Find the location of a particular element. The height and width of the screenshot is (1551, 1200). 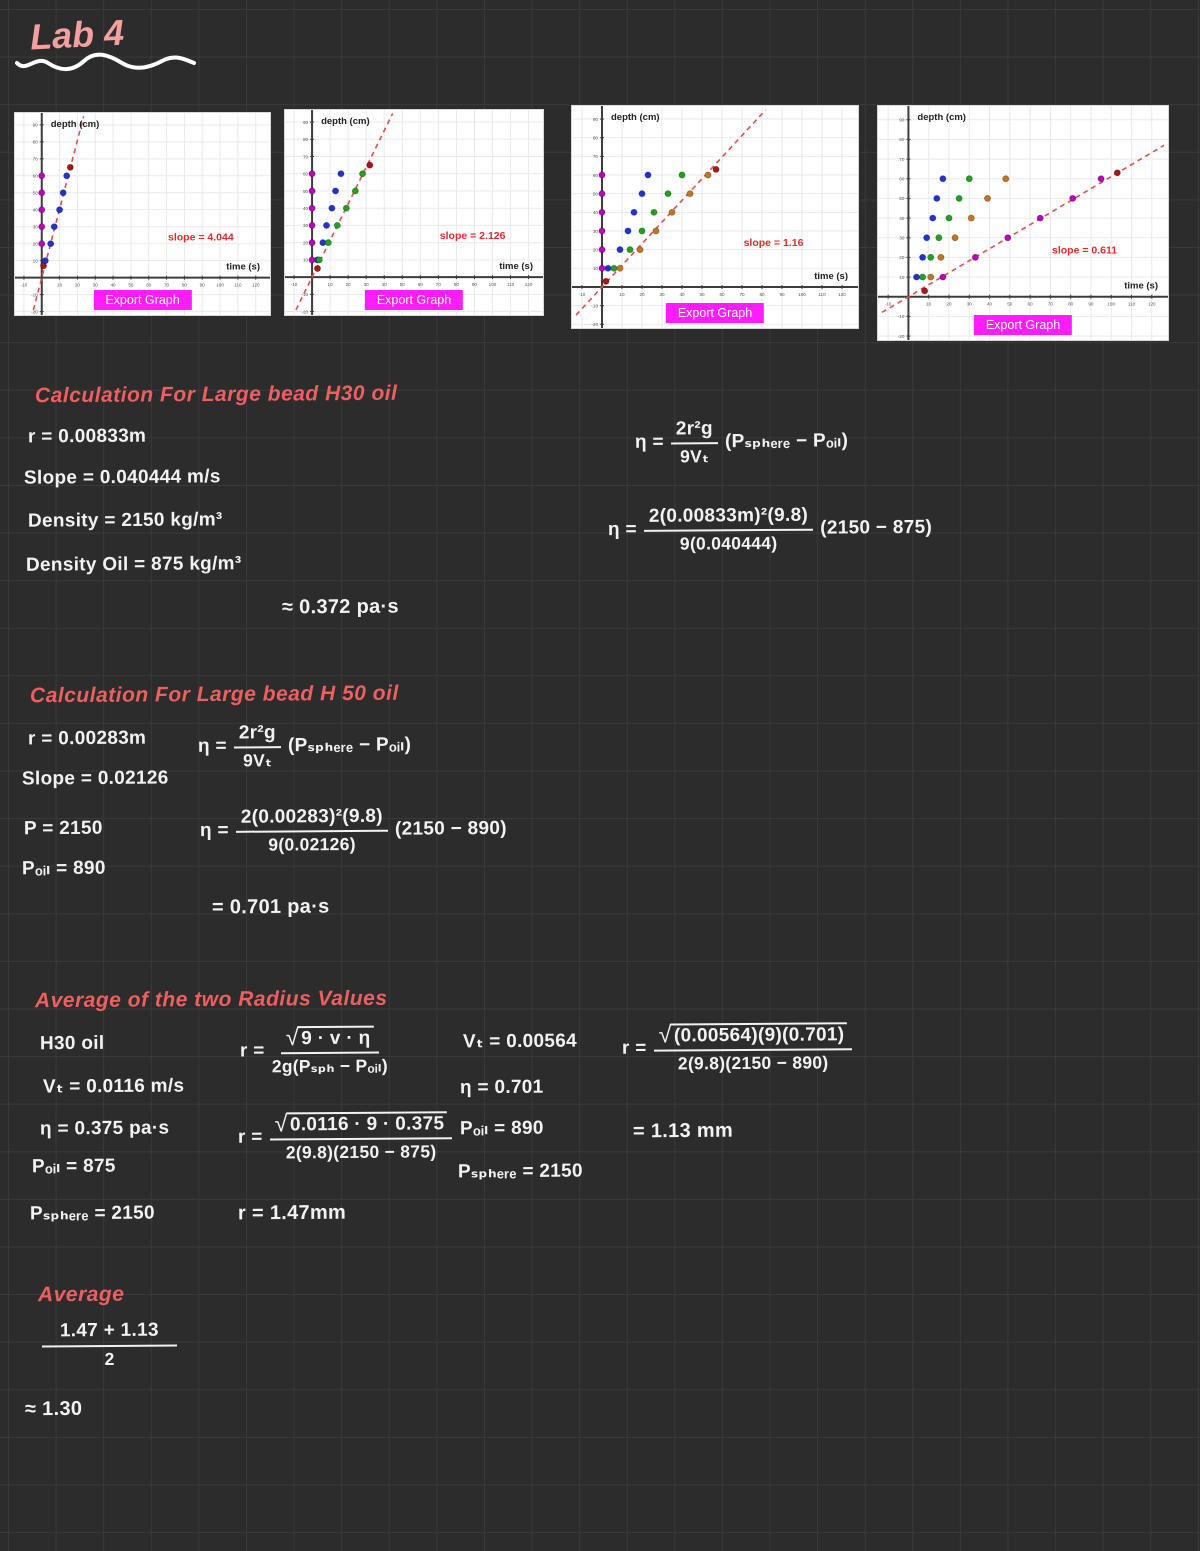

export-graph-button-3: Export Graph is located at coordinates (715, 313).